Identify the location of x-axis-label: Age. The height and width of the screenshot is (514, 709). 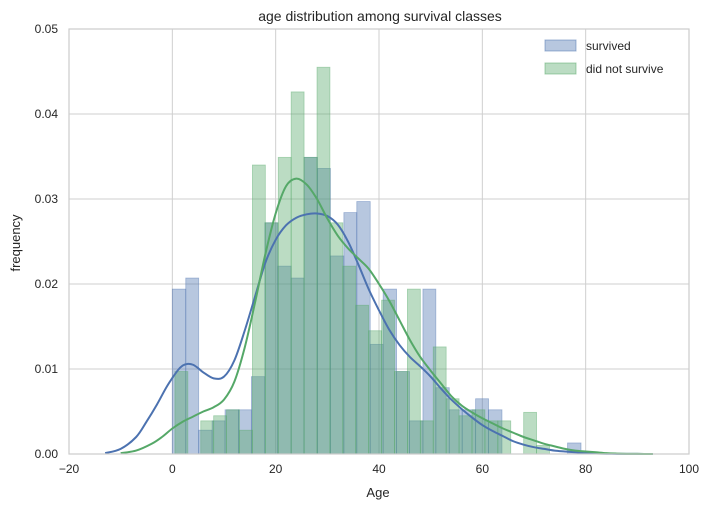
(377, 492).